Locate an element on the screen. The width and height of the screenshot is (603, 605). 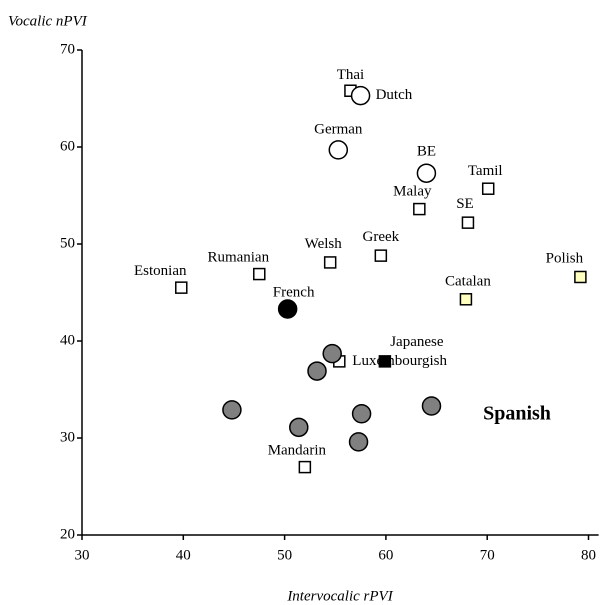
group-label: Spanish is located at coordinates (517, 414).